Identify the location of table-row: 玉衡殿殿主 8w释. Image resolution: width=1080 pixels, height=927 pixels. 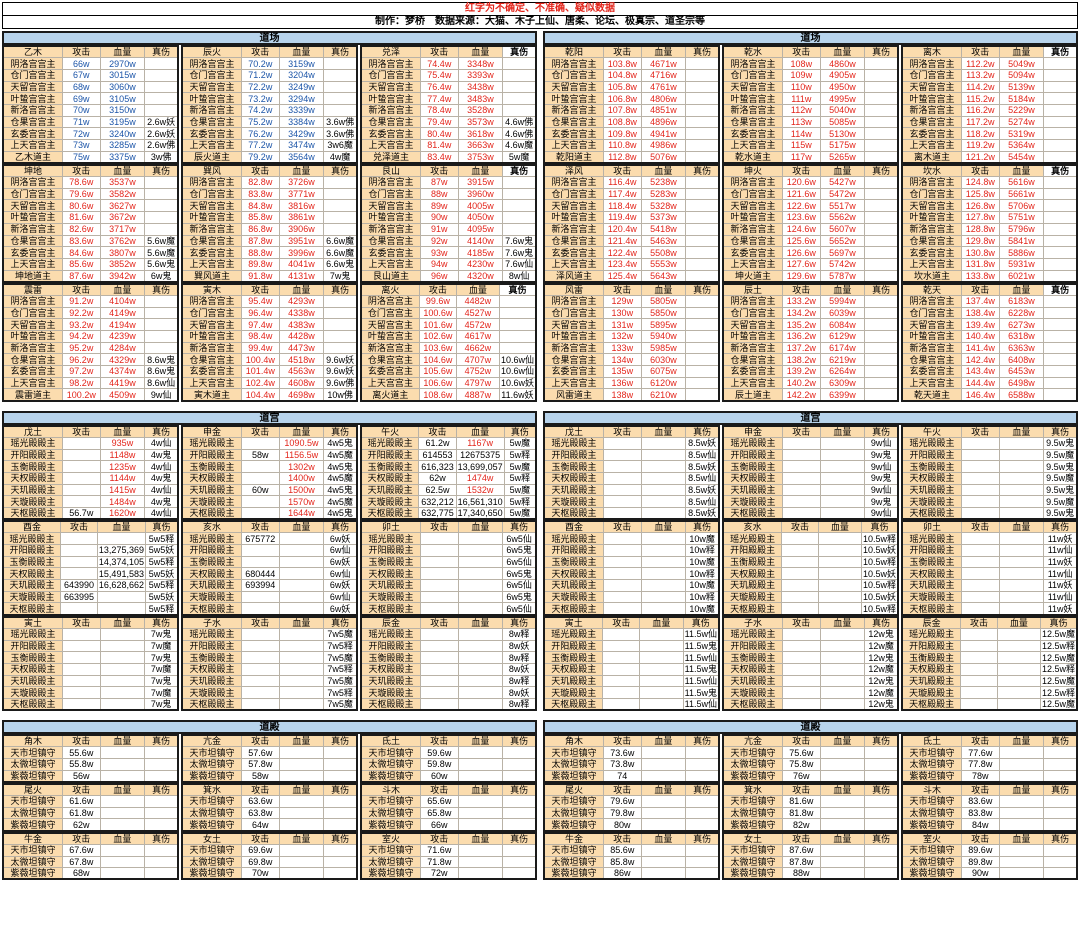
(448, 657).